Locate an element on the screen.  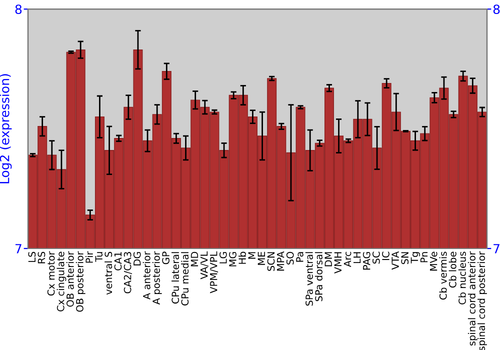
x-tick-label: Cx motor is located at coordinates (51, 273).